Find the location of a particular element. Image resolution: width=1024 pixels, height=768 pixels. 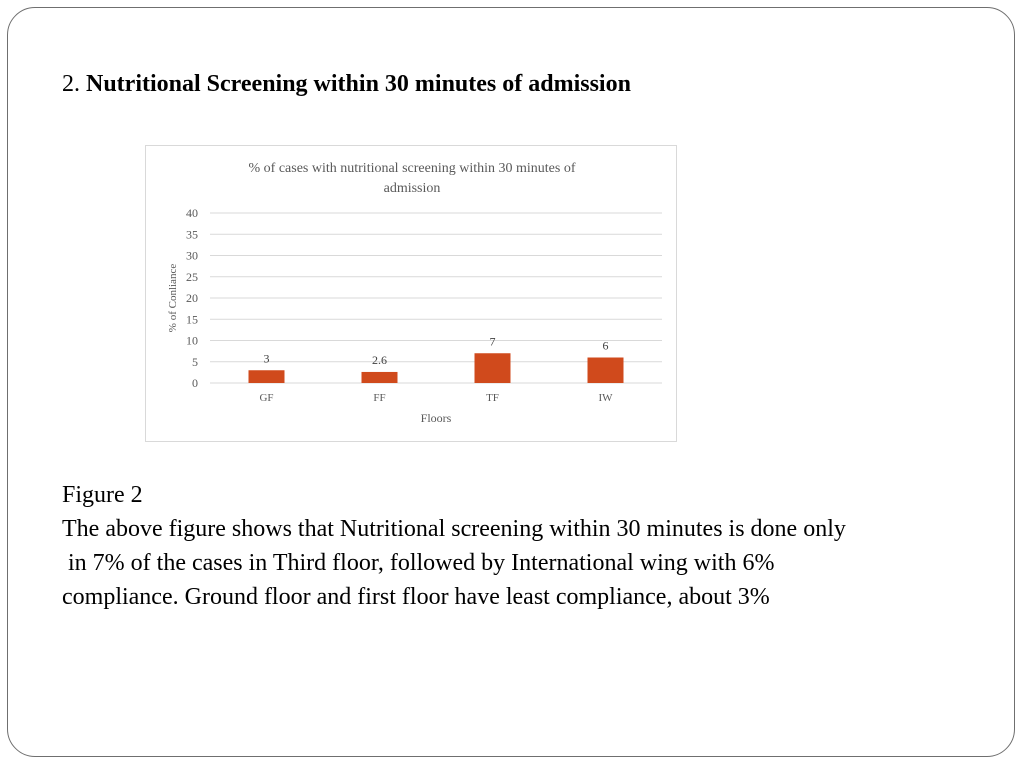

y-tick-label: 10 is located at coordinates (192, 341).